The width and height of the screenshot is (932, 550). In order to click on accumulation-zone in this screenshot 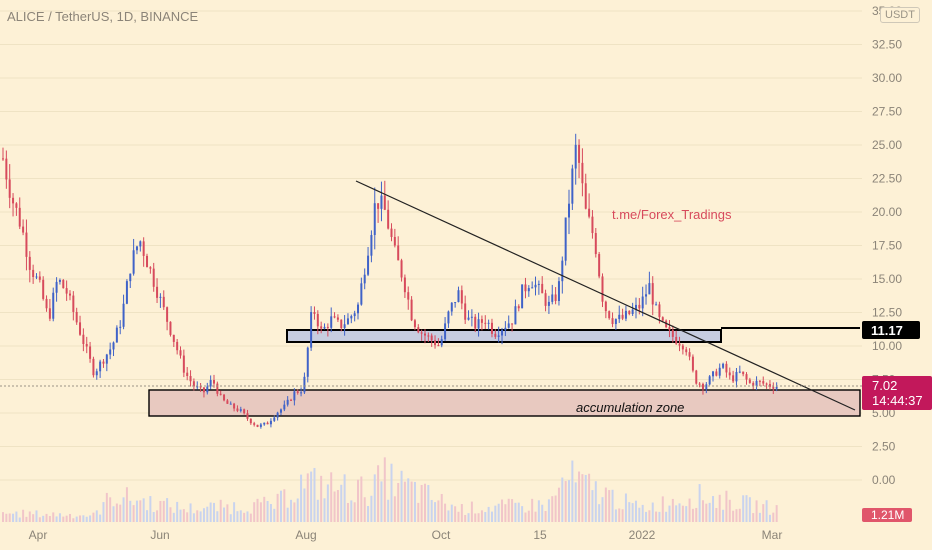, I will do `click(504, 403)`.